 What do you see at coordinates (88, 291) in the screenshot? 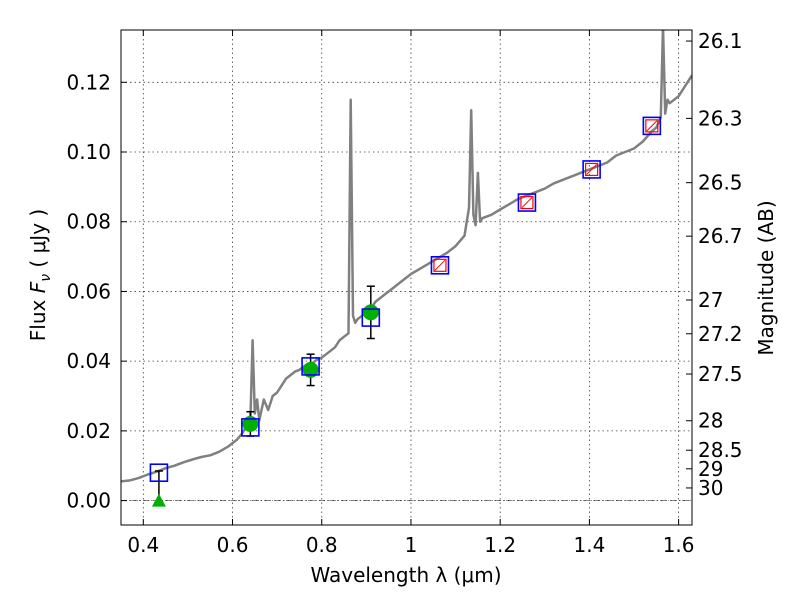
I see `y-tick-label: 0.06` at bounding box center [88, 291].